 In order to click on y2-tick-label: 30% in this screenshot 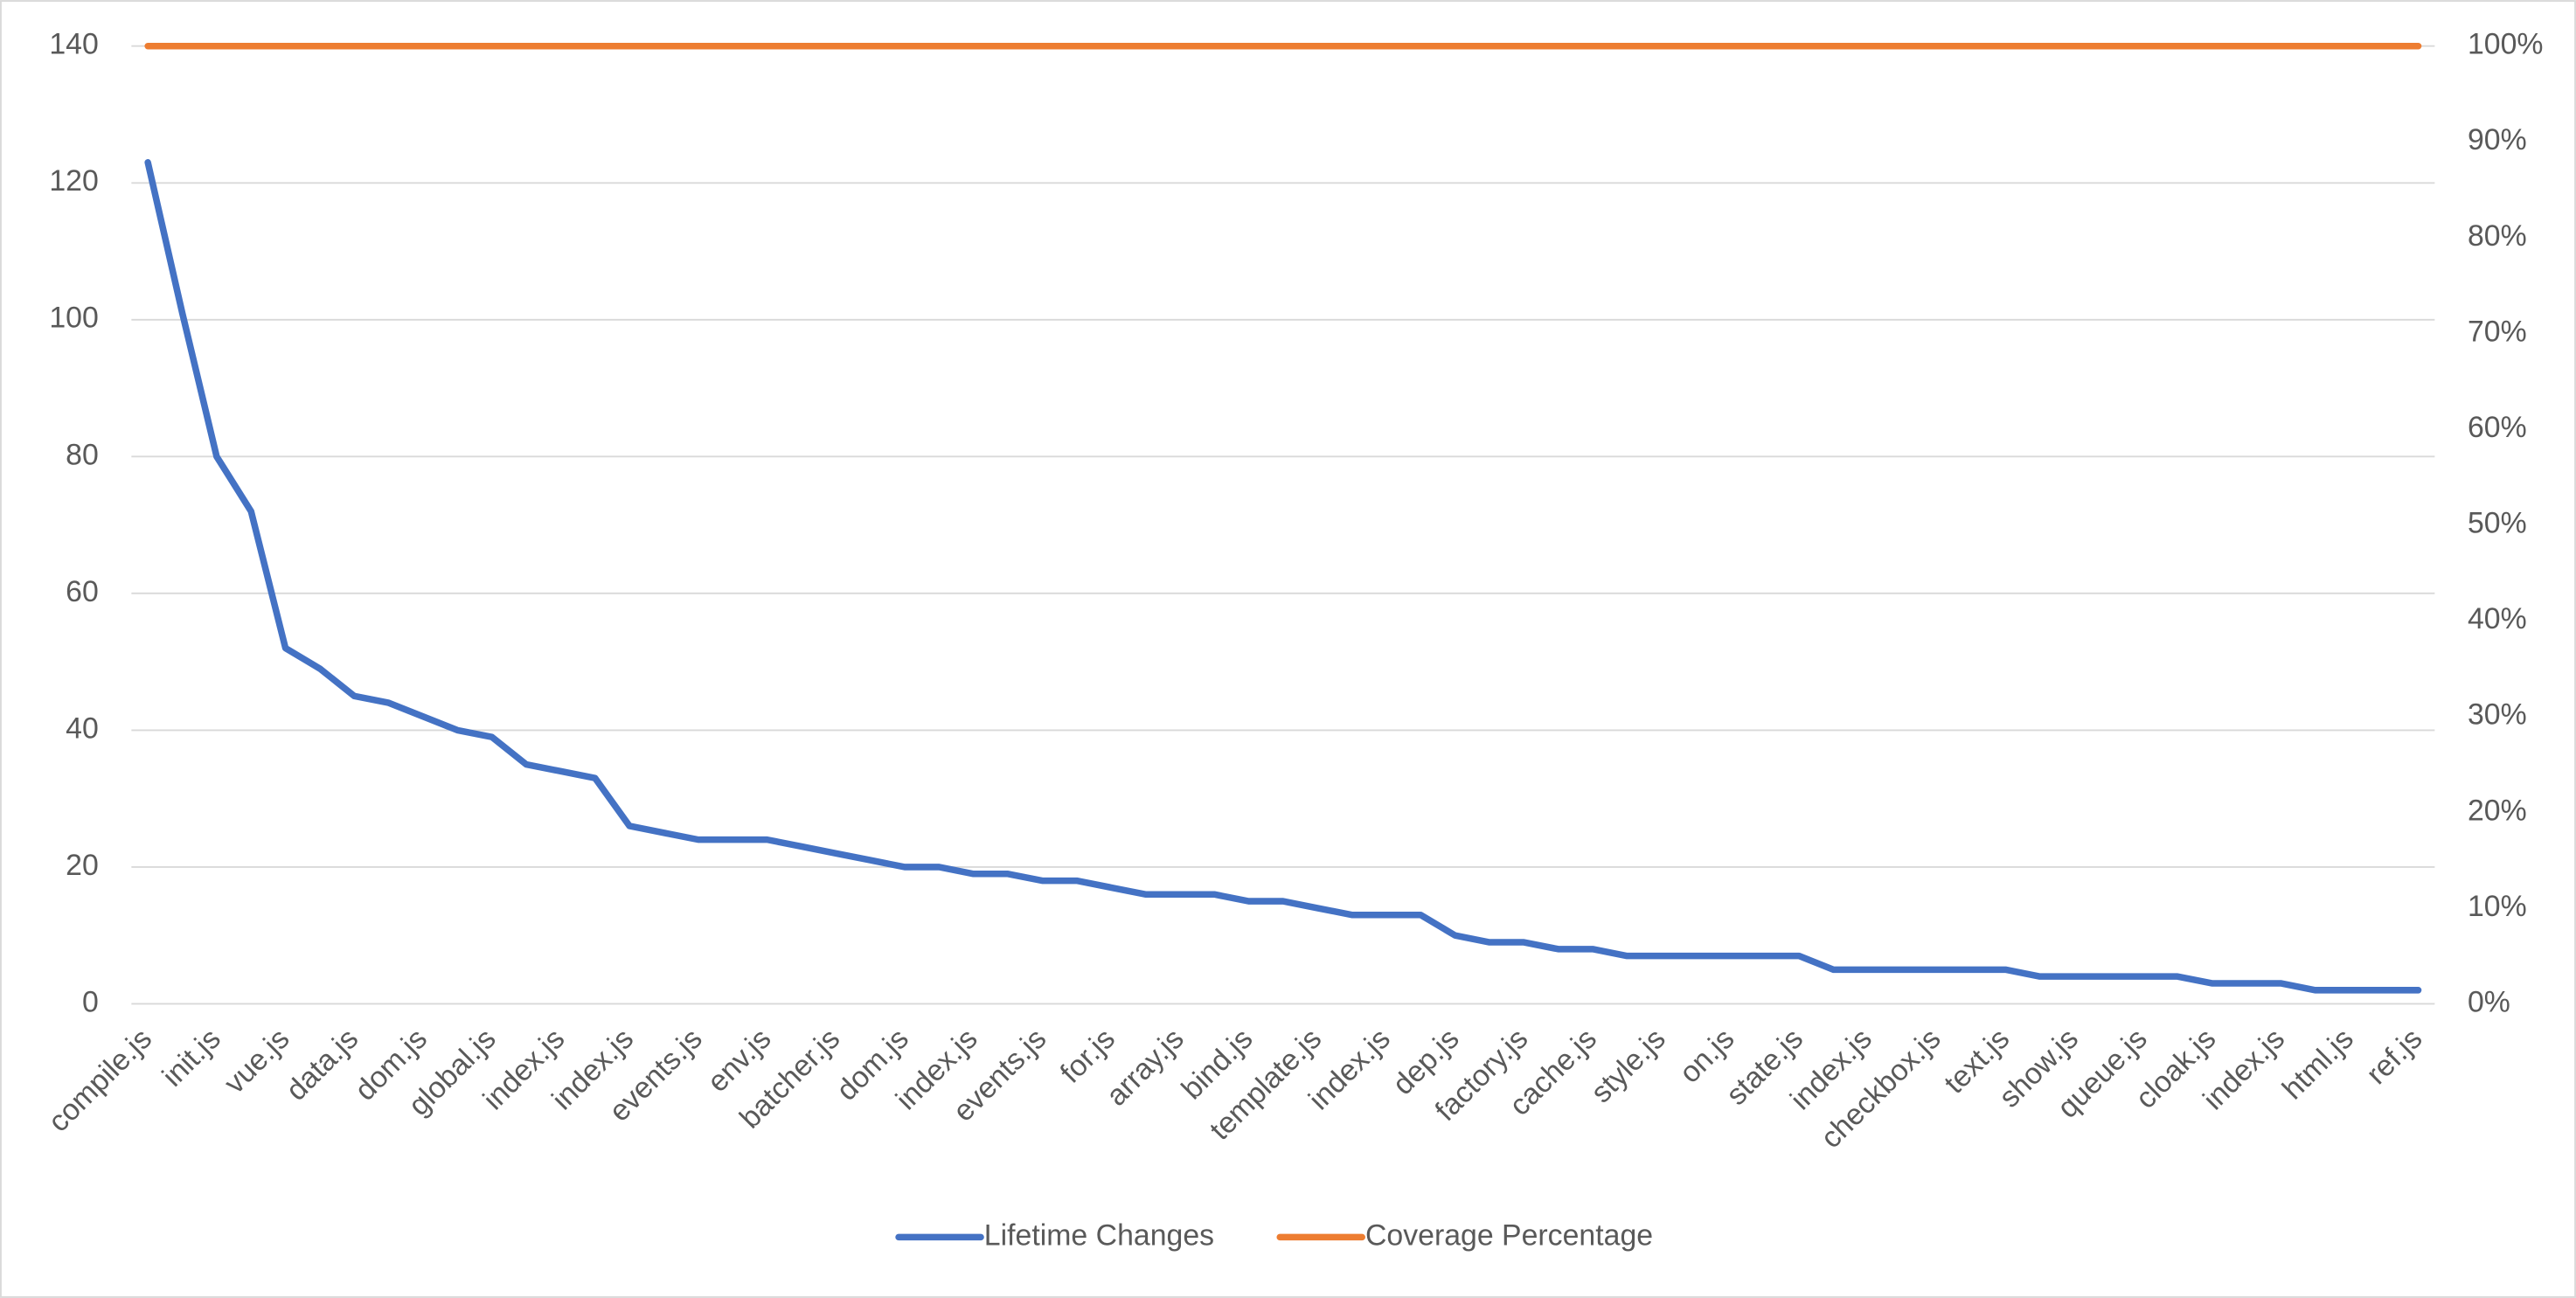, I will do `click(2497, 715)`.